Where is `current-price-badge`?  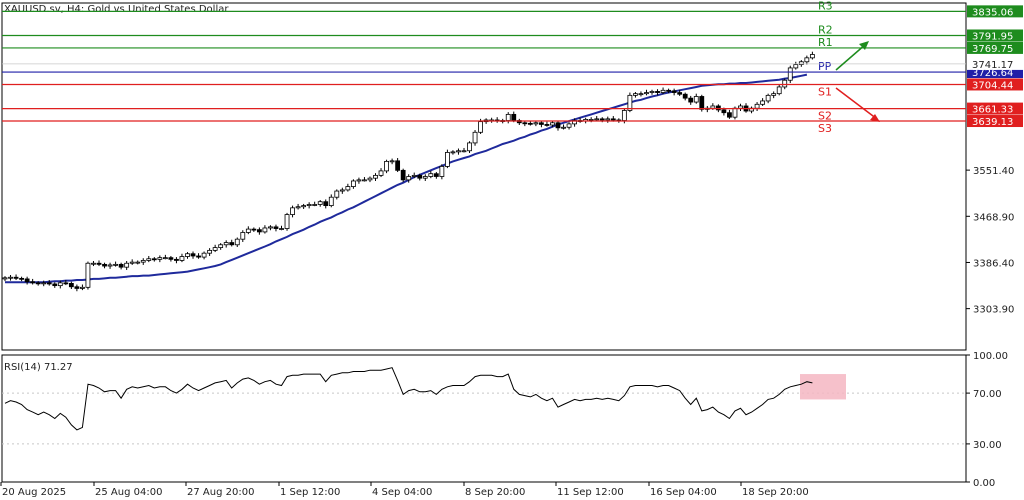
current-price-badge is located at coordinates (995, 63).